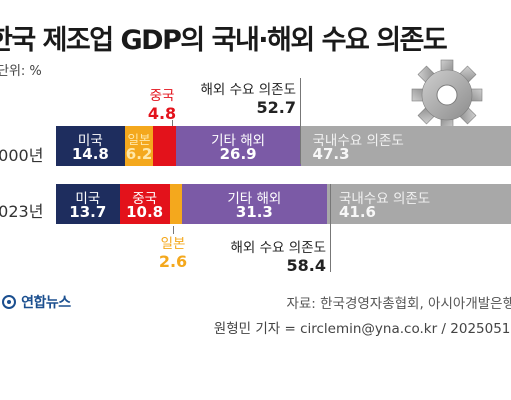  Describe the element at coordinates (254, 212) in the screenshot. I see `segment-value: 31.3` at that location.